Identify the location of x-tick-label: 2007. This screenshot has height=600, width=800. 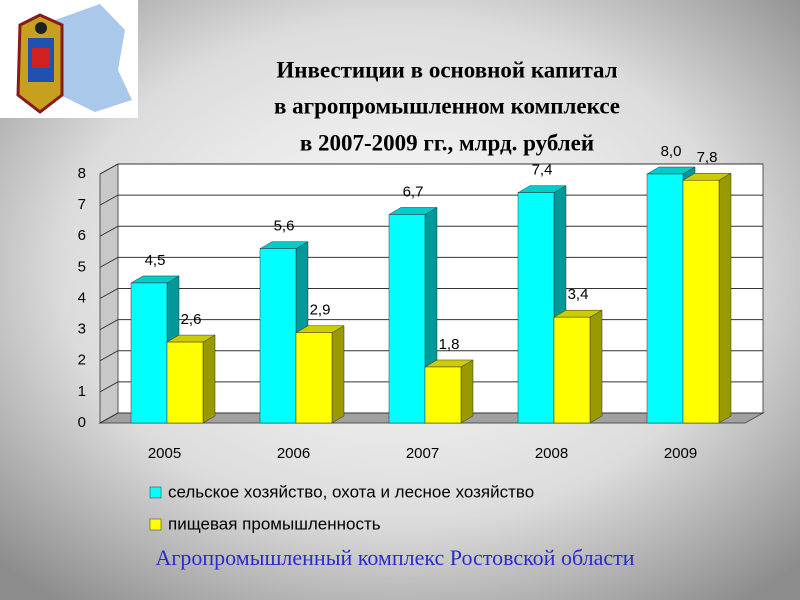
(422, 453).